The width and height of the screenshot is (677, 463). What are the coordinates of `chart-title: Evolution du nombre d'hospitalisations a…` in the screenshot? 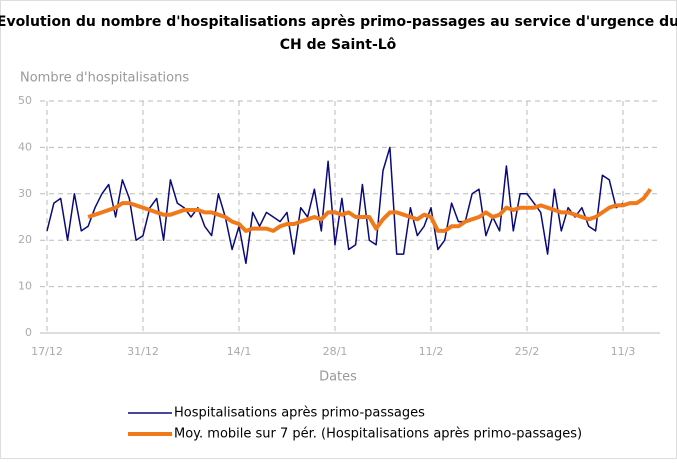 It's located at (338, 22).